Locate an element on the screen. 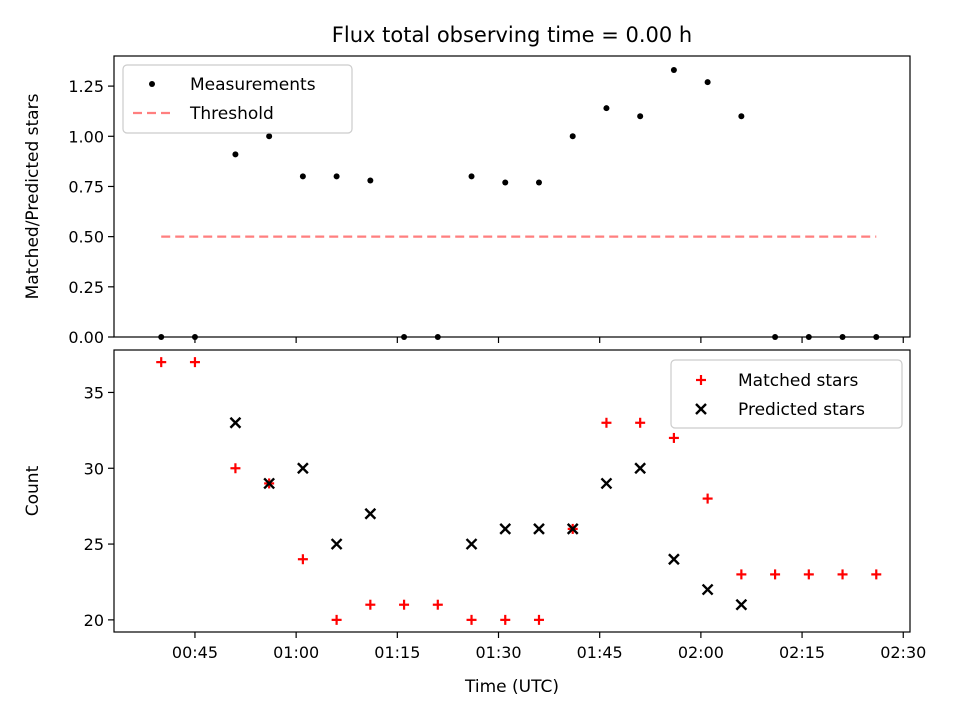  y-axis-label: Matched/Predicted stars is located at coordinates (33, 196).